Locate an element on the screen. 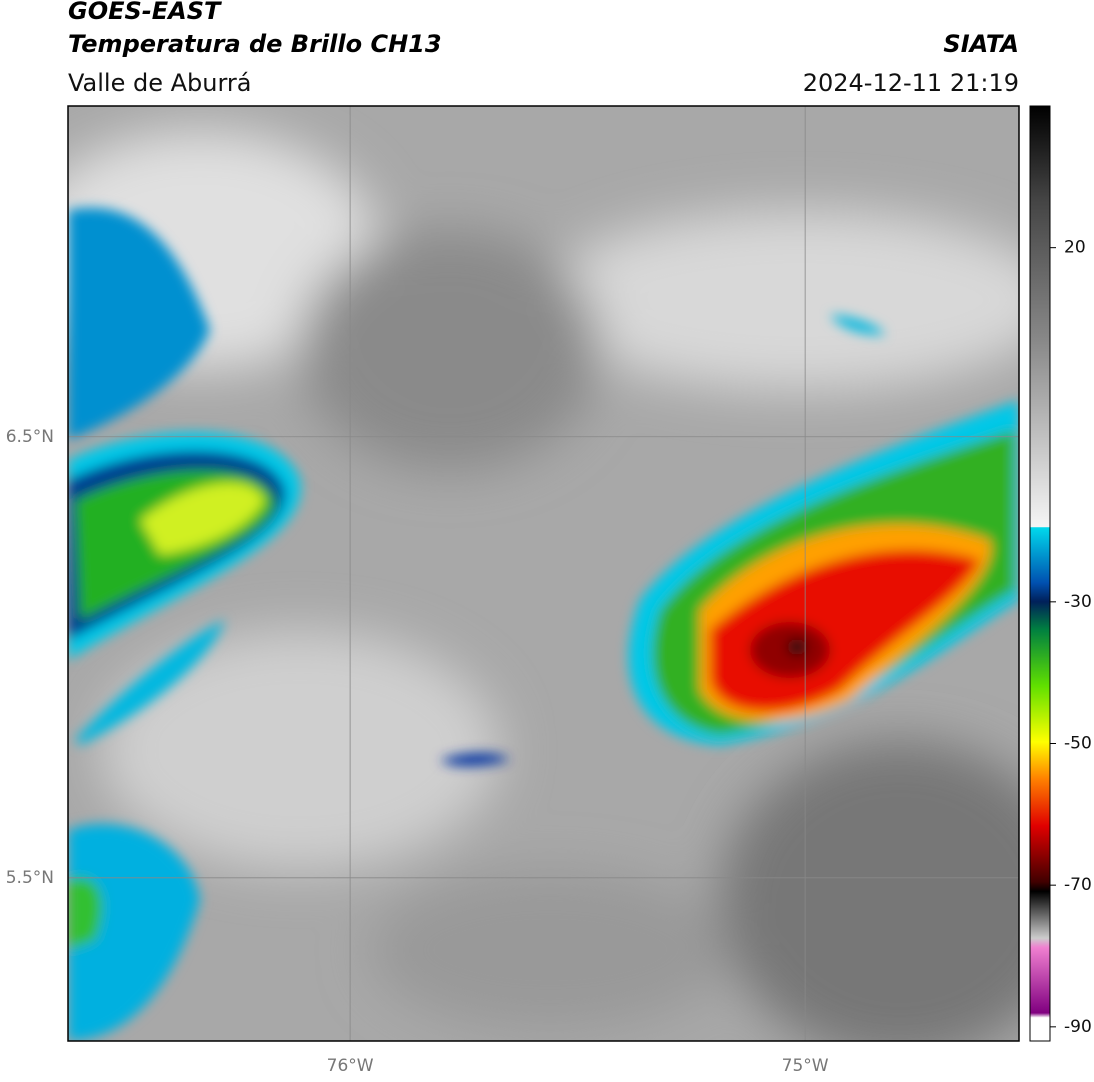  lat-label: 5.5°N is located at coordinates (30, 878).